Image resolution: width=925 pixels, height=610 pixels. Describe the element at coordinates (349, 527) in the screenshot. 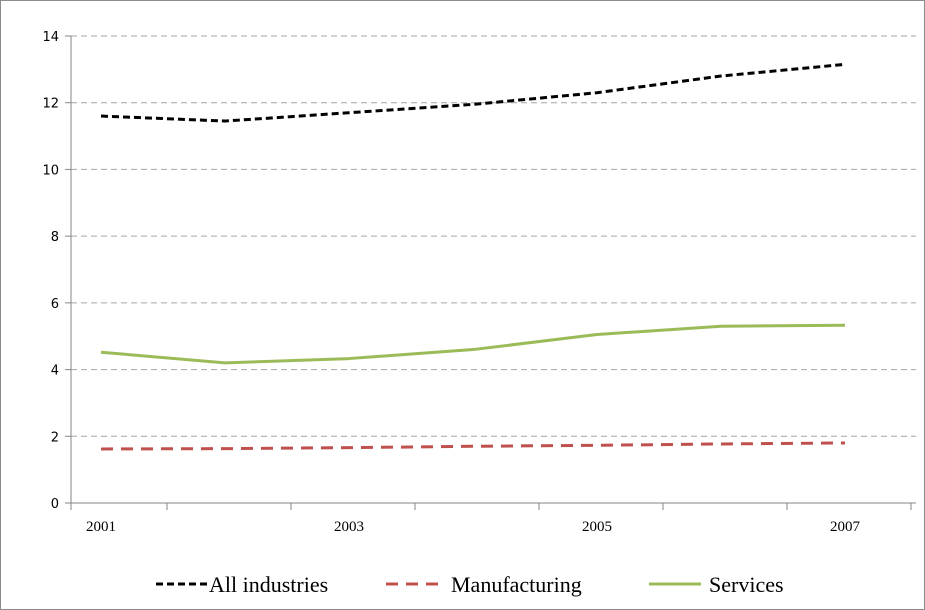

I see `x-tick-label: 2003` at that location.